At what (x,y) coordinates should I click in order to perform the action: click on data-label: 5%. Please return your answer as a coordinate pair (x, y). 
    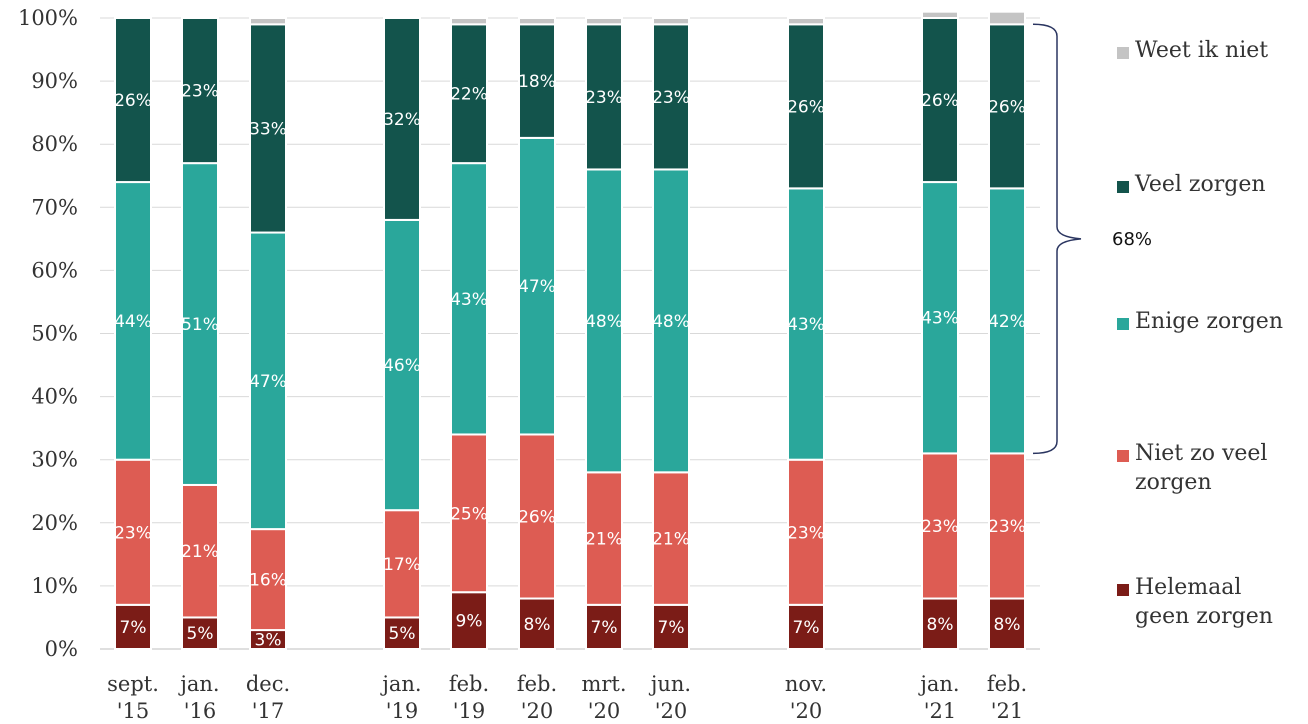
    Looking at the image, I should click on (200, 634).